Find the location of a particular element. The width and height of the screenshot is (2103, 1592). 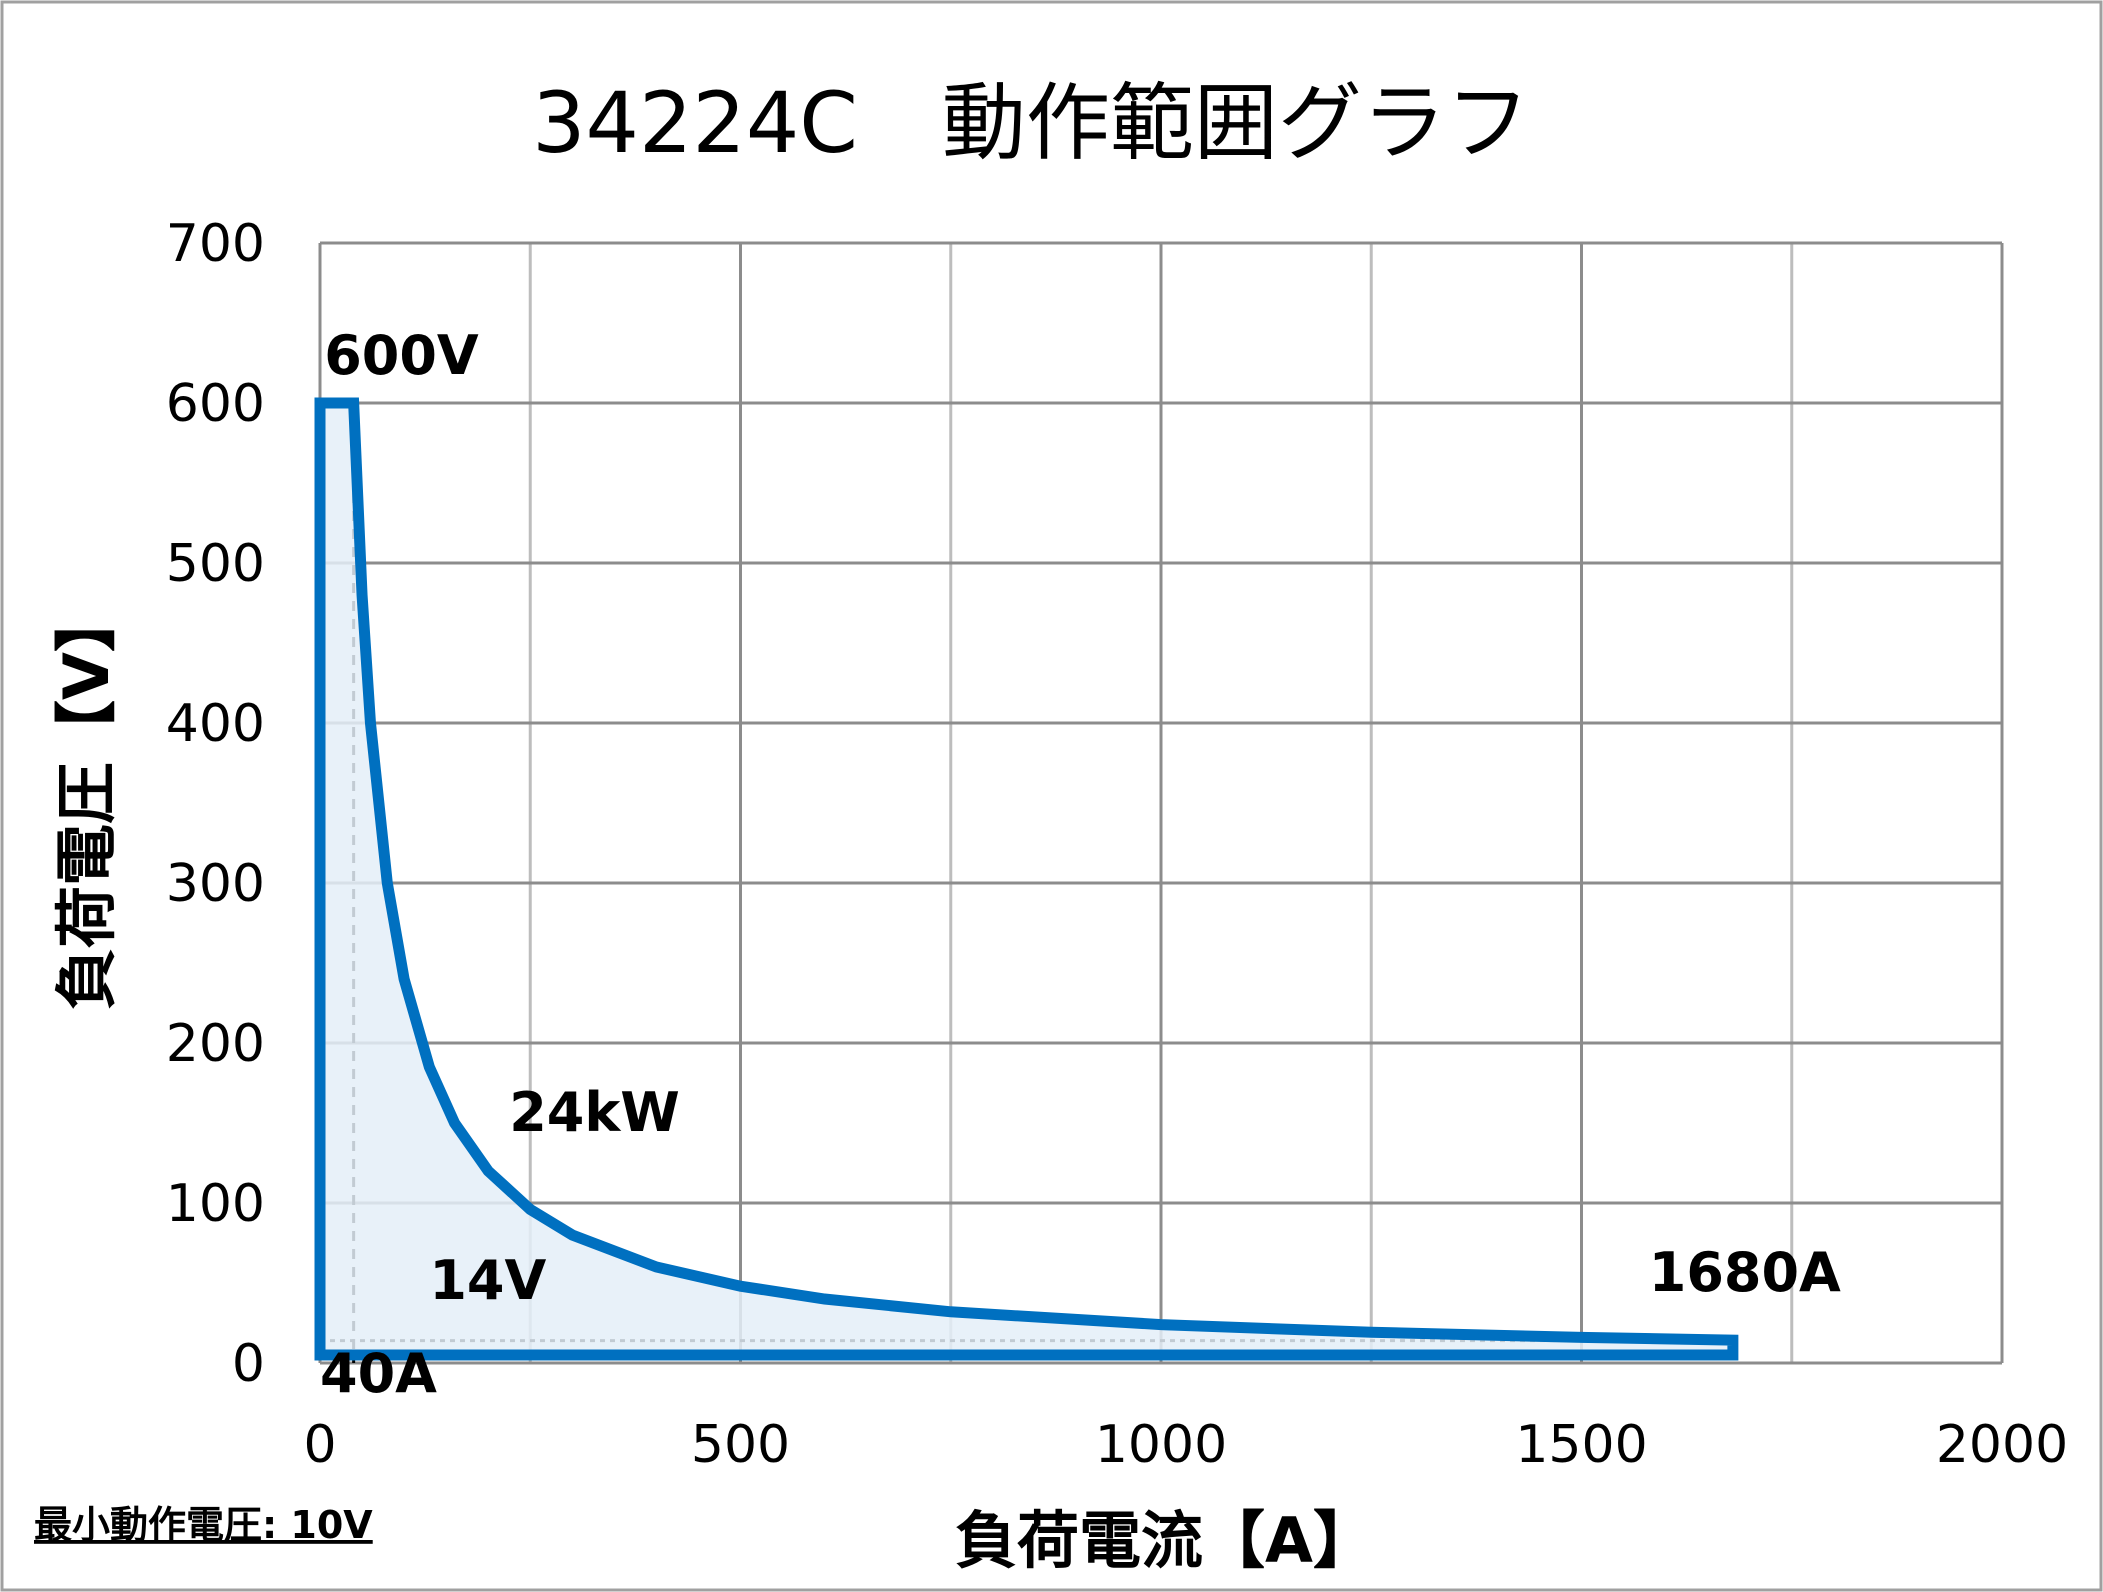

y-tick-label: 700 is located at coordinates (215, 244).